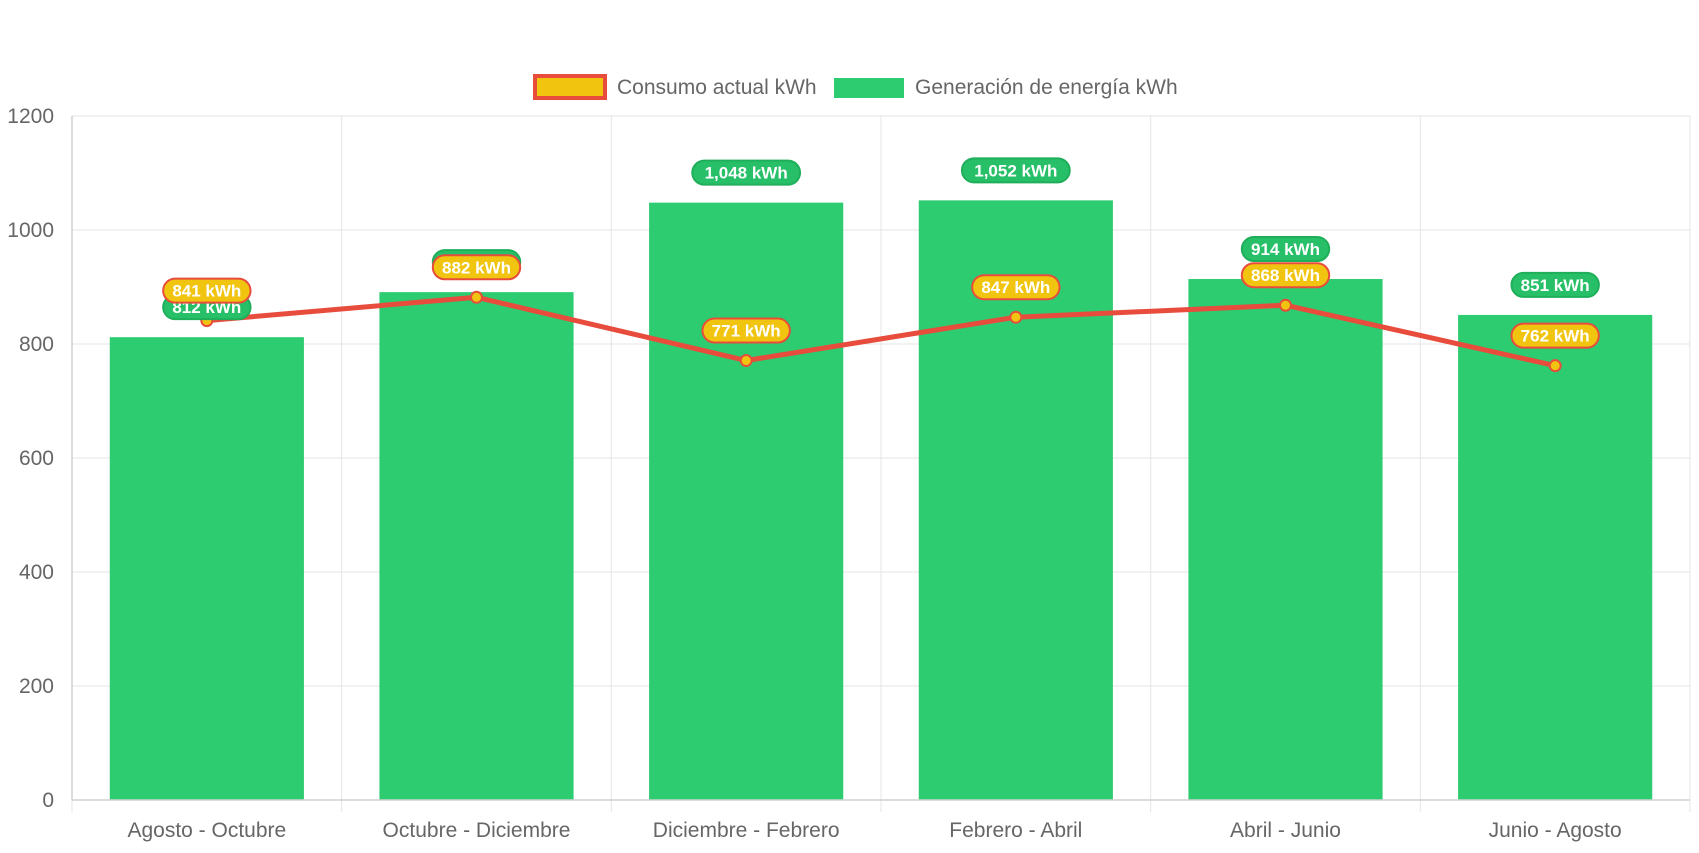  I want to click on legend-label-generacion: Generación de energía kWh, so click(1046, 87).